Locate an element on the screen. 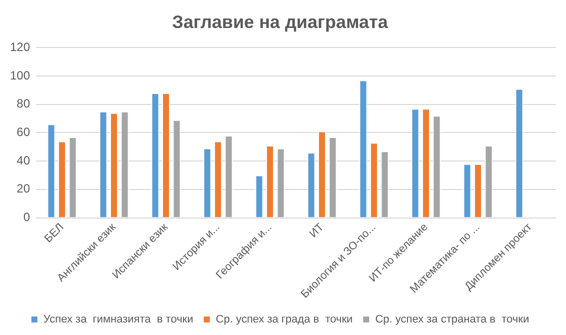  y-tick-label: 100 is located at coordinates (20, 75).